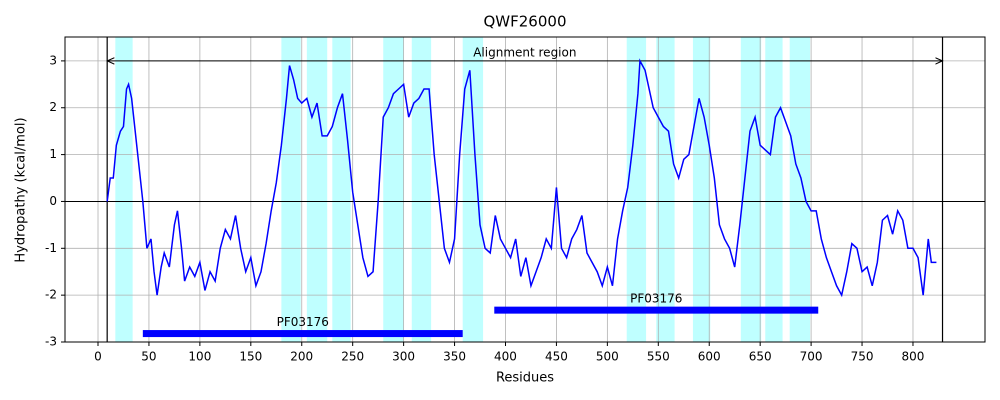 Image resolution: width=1000 pixels, height=400 pixels. What do you see at coordinates (21, 189) in the screenshot?
I see `y-axis-label: Hydropathy (kcal/mol)` at bounding box center [21, 189].